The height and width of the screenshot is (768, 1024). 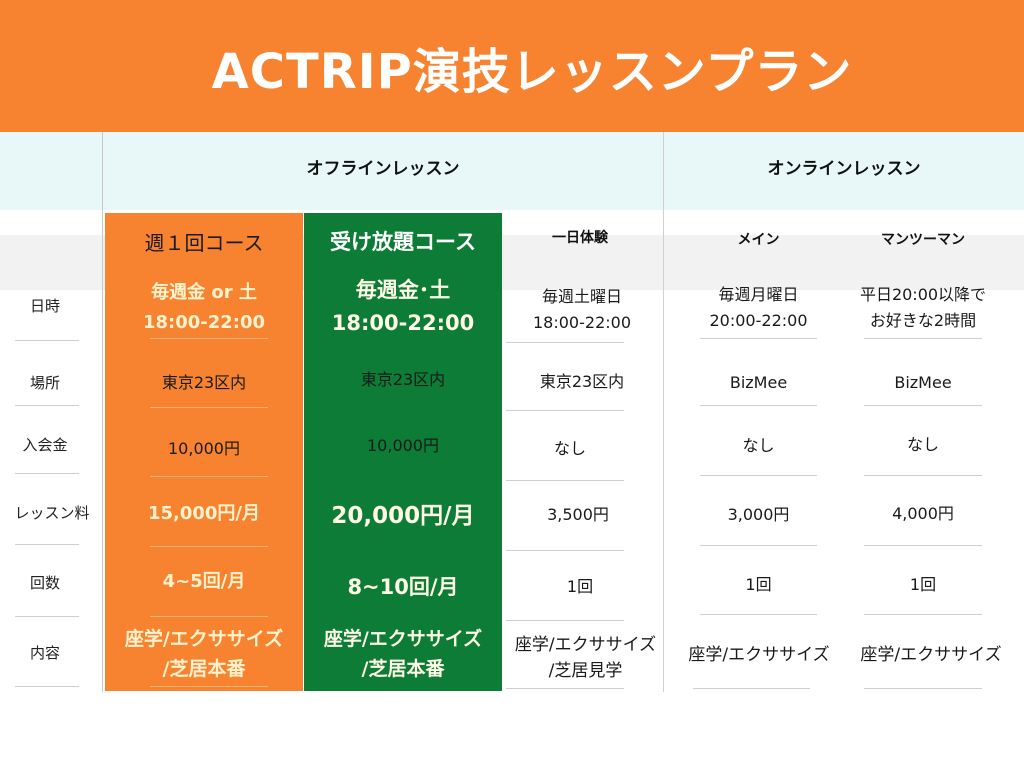 What do you see at coordinates (923, 382) in the screenshot?
I see `cell-place-one-on-one: BizMee` at bounding box center [923, 382].